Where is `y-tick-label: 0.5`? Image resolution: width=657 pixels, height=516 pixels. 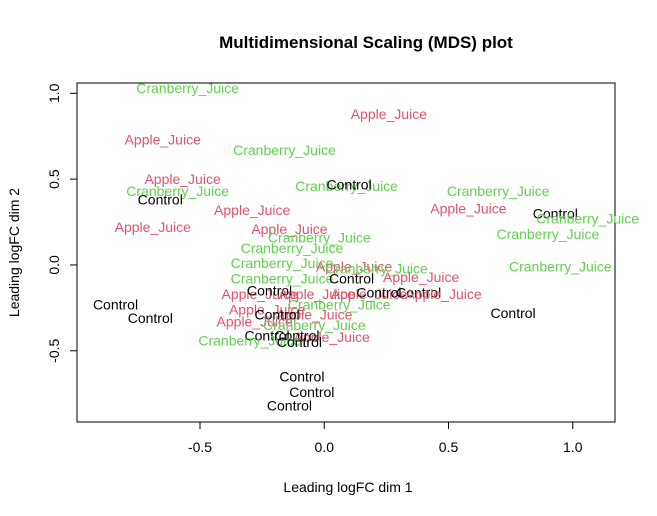 y-tick-label: 0.5 is located at coordinates (54, 179).